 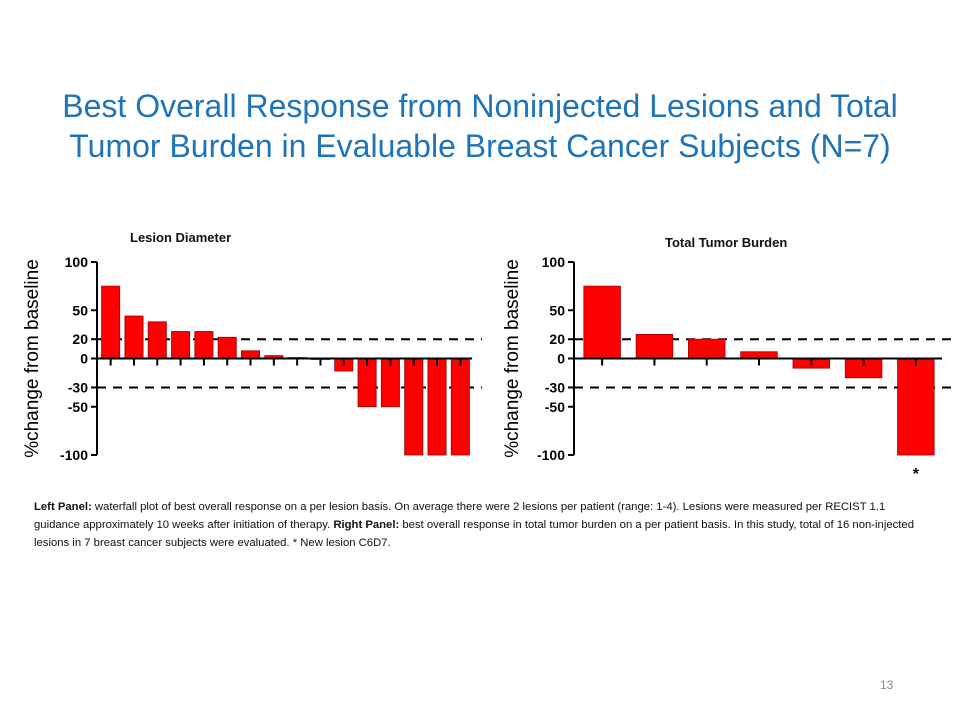 What do you see at coordinates (63, 507) in the screenshot?
I see `caption-left-label: Left Panel:` at bounding box center [63, 507].